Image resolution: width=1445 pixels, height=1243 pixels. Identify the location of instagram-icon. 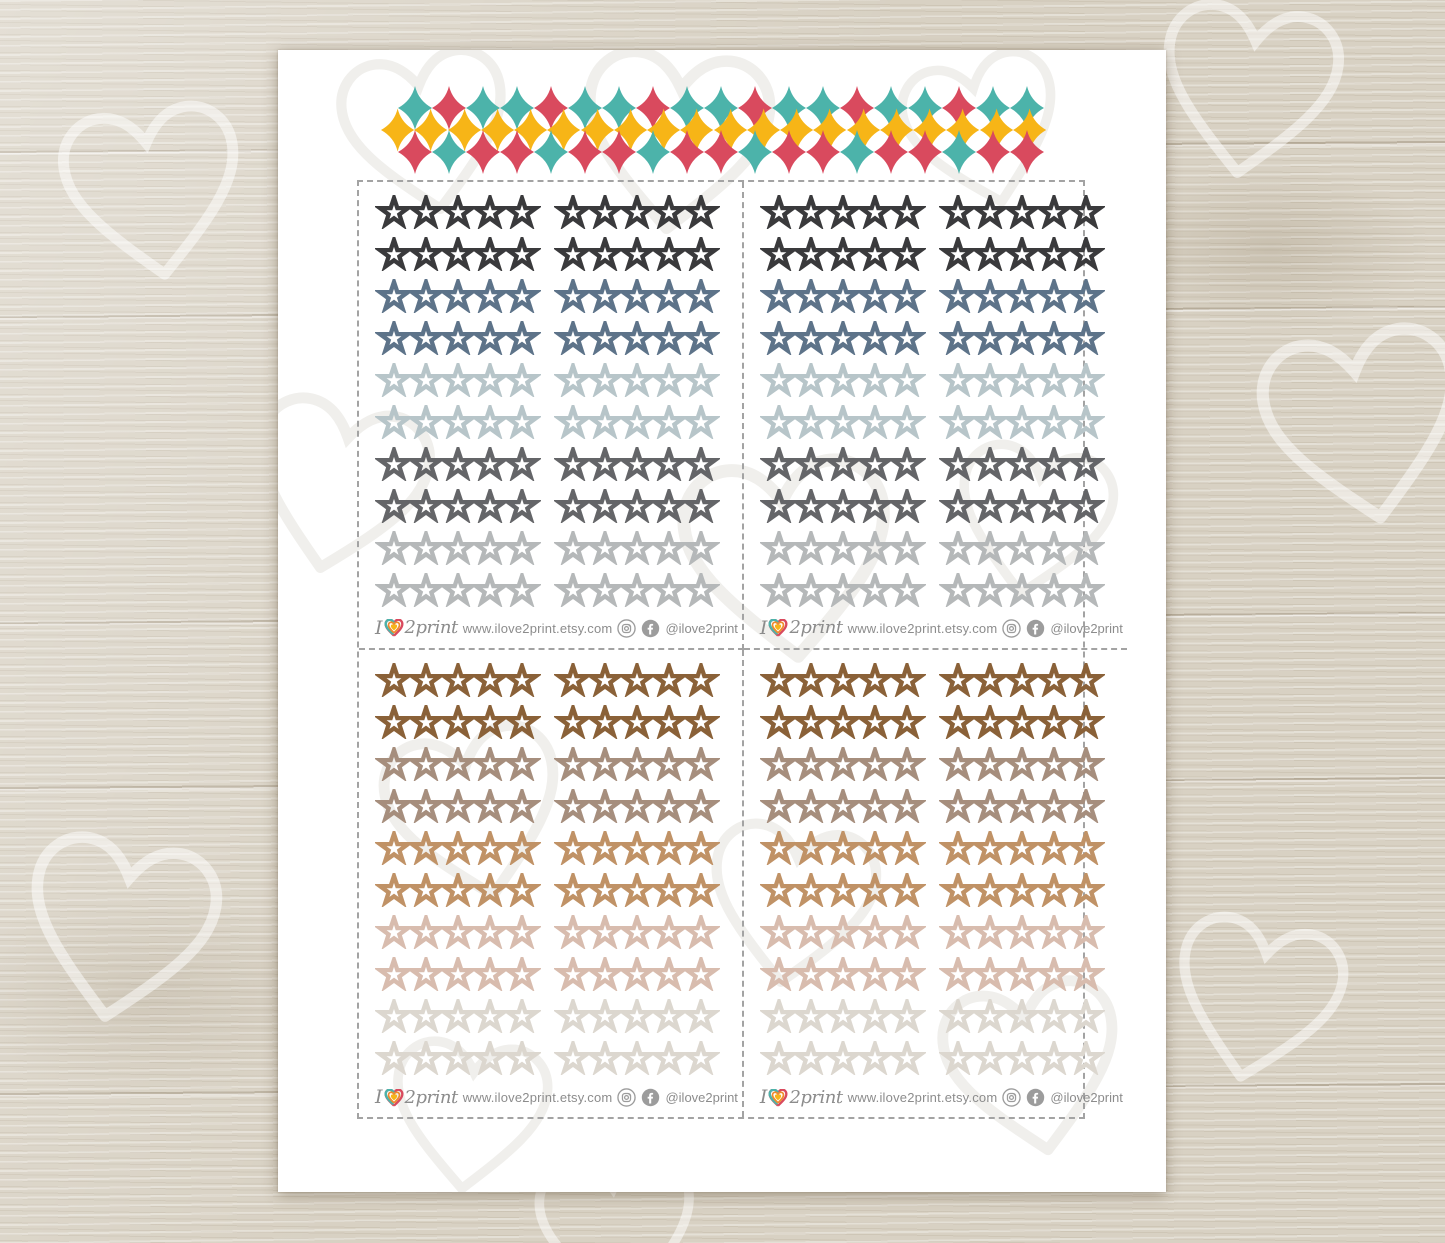
(1012, 628).